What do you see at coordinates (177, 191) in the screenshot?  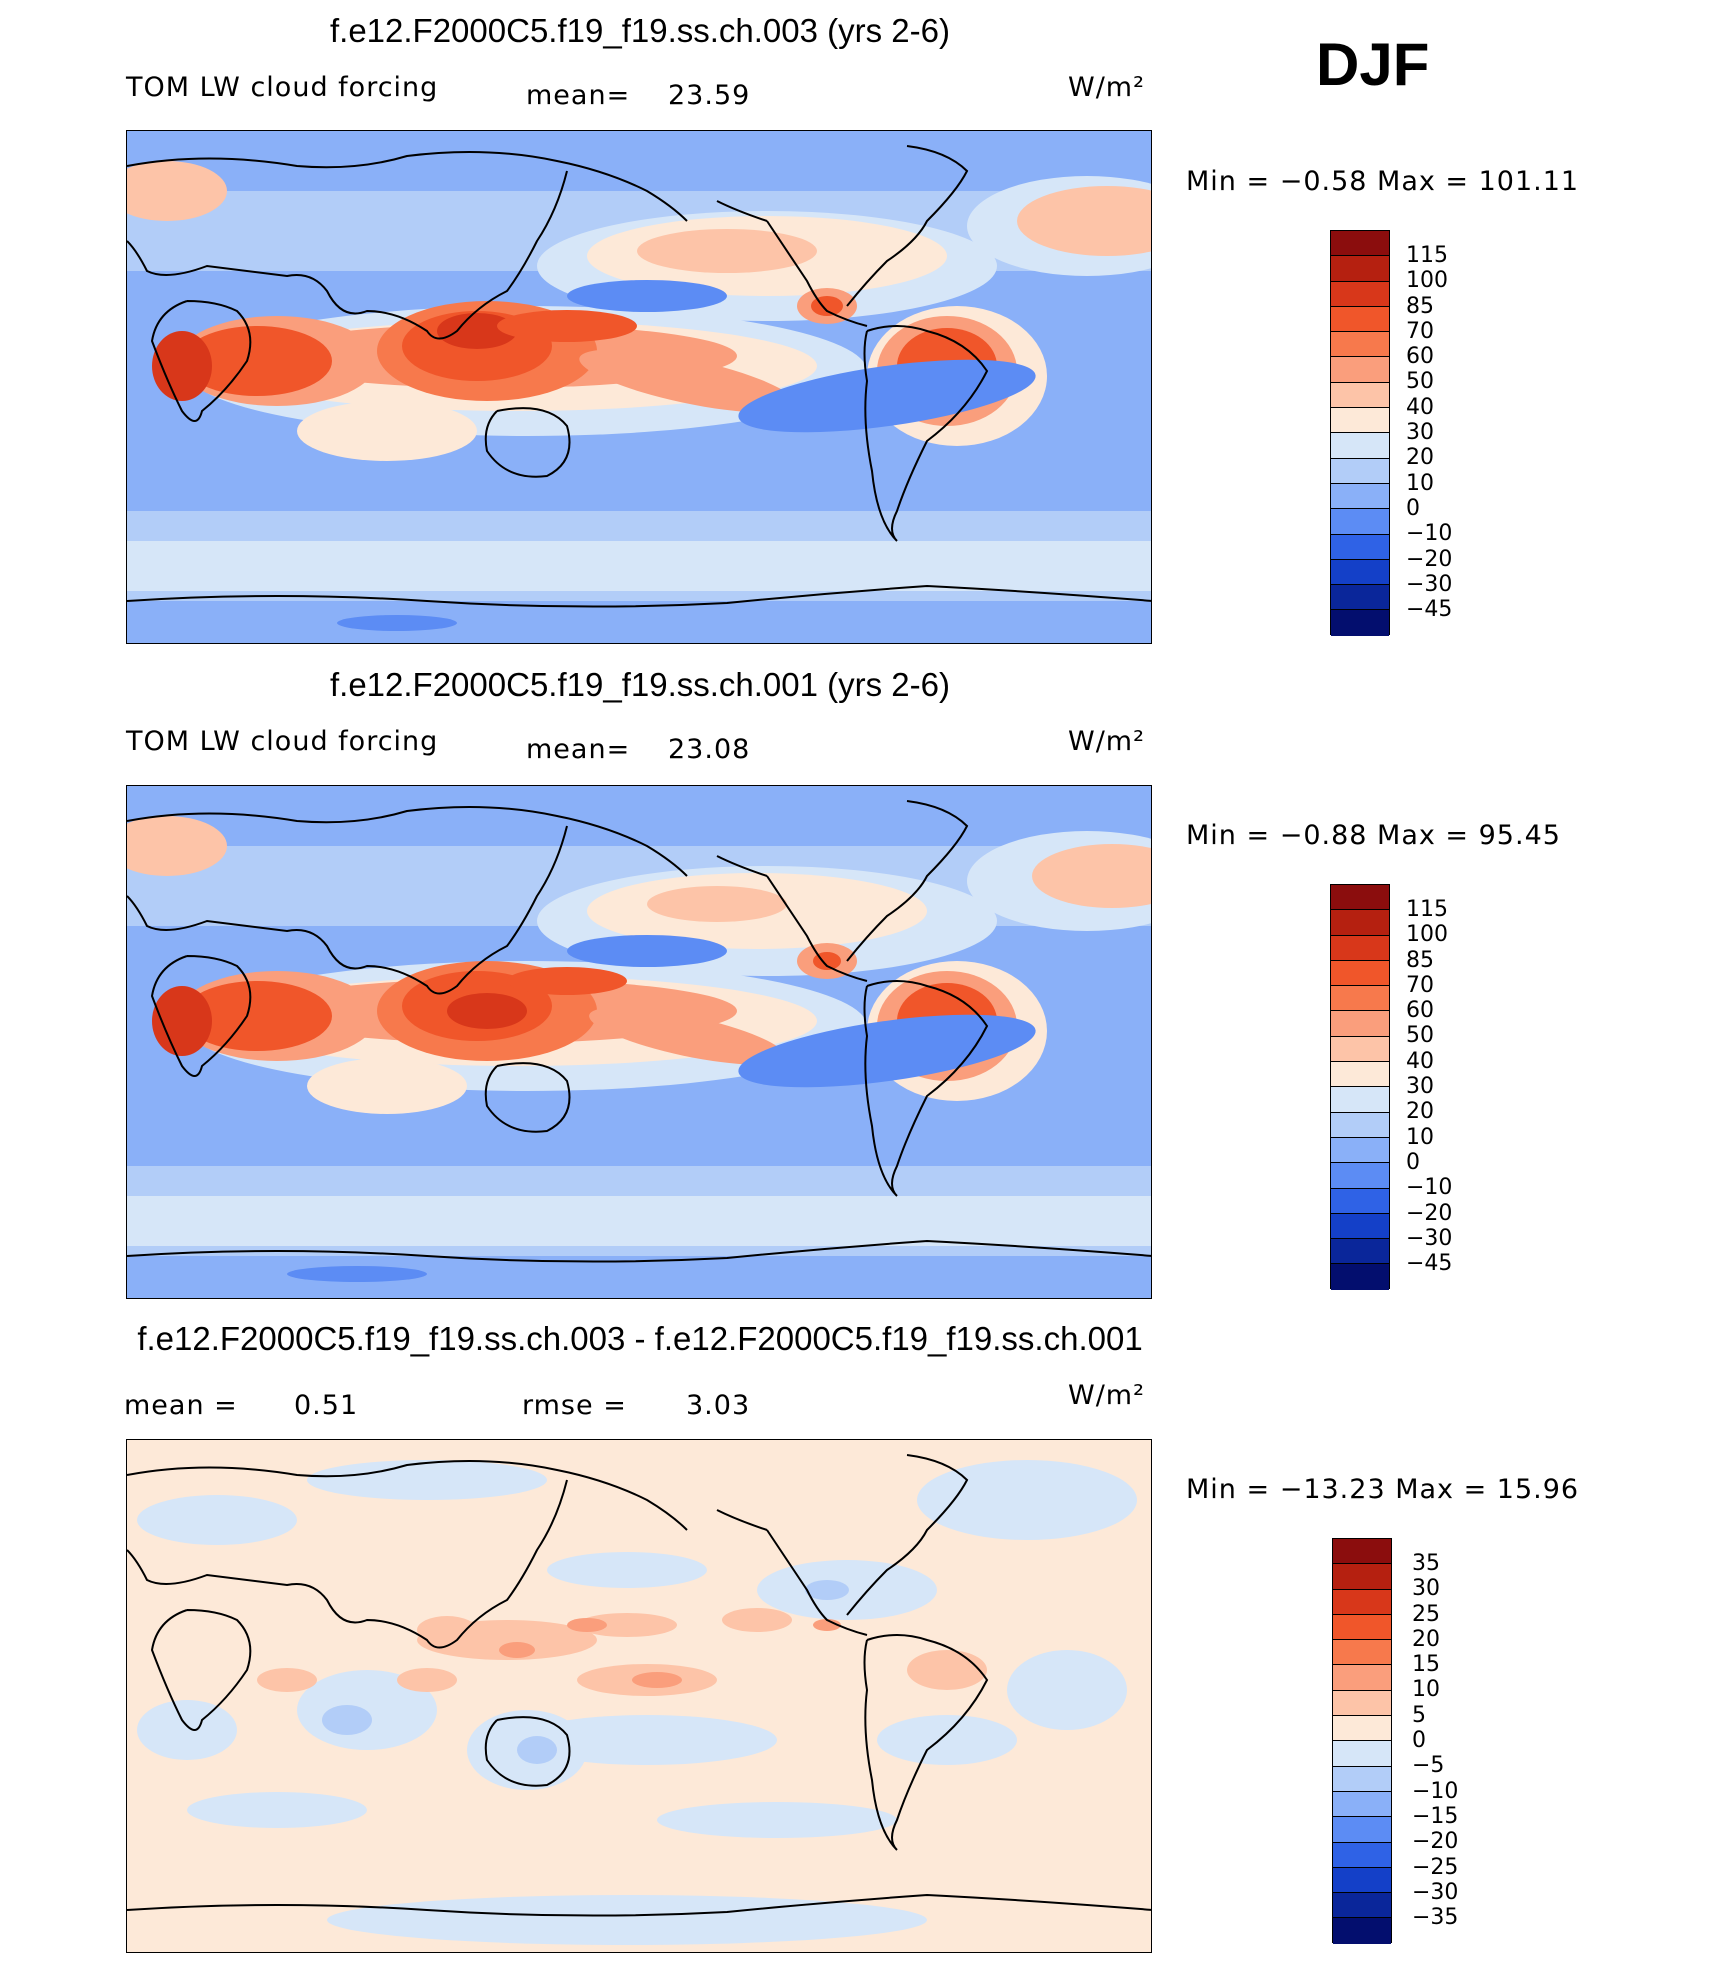 I see `europe-high` at bounding box center [177, 191].